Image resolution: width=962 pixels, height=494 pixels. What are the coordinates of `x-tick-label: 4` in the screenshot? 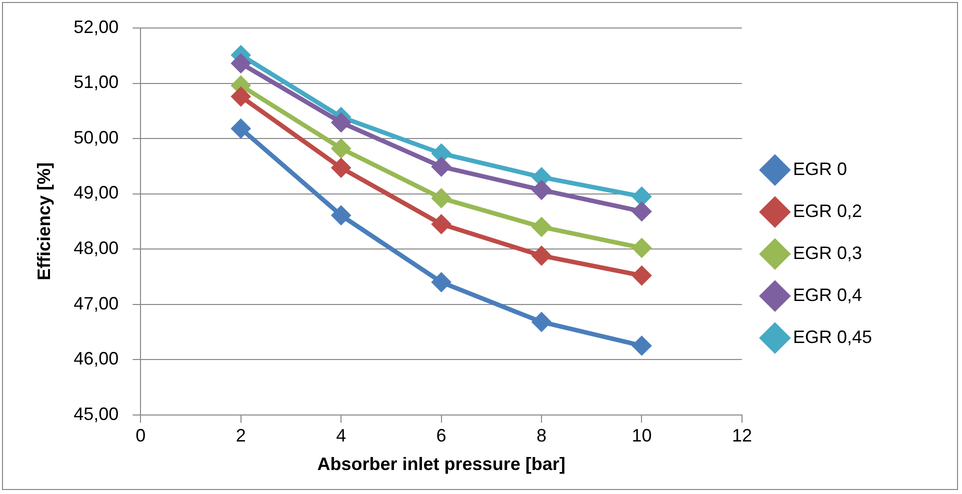 It's located at (341, 436).